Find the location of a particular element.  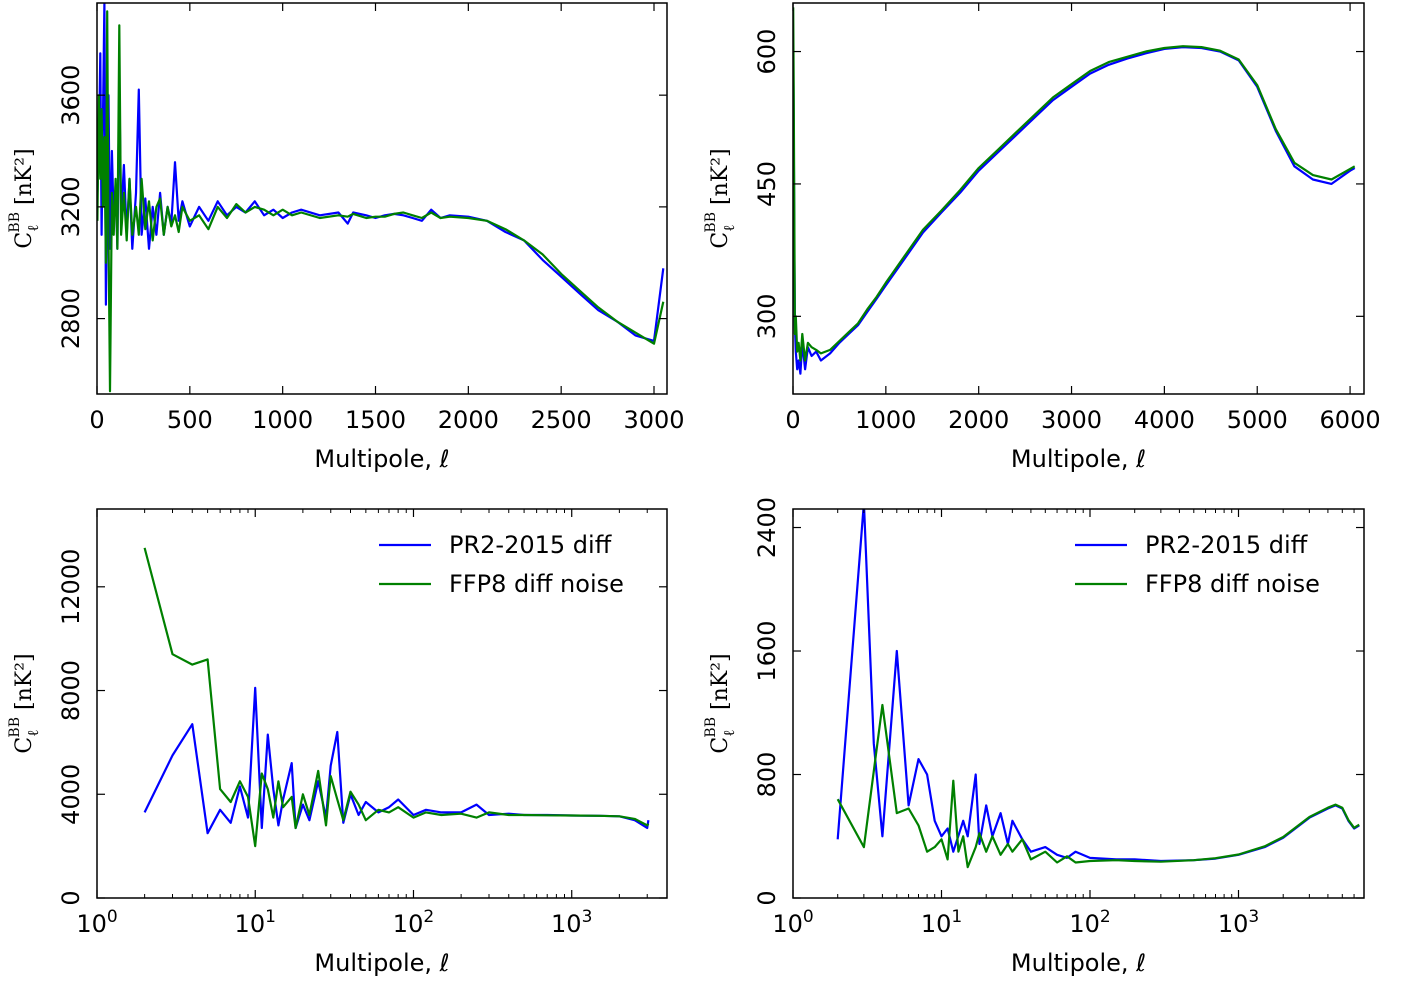

y-tick-label: 4000 is located at coordinates (71, 794).